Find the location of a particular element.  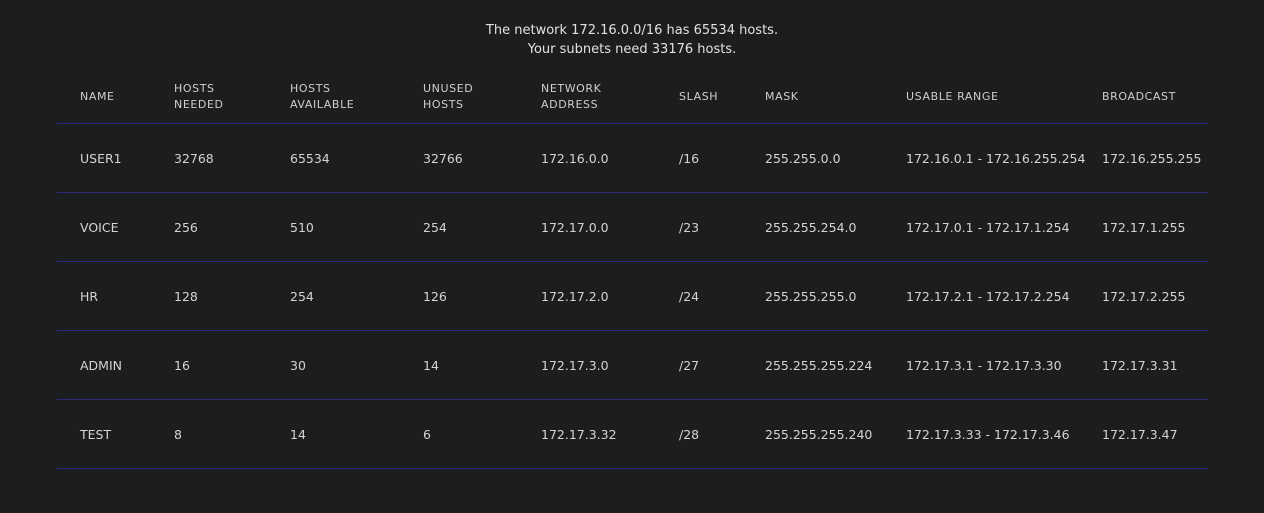

cell-network-address: 172.17.2.0 is located at coordinates (575, 296).